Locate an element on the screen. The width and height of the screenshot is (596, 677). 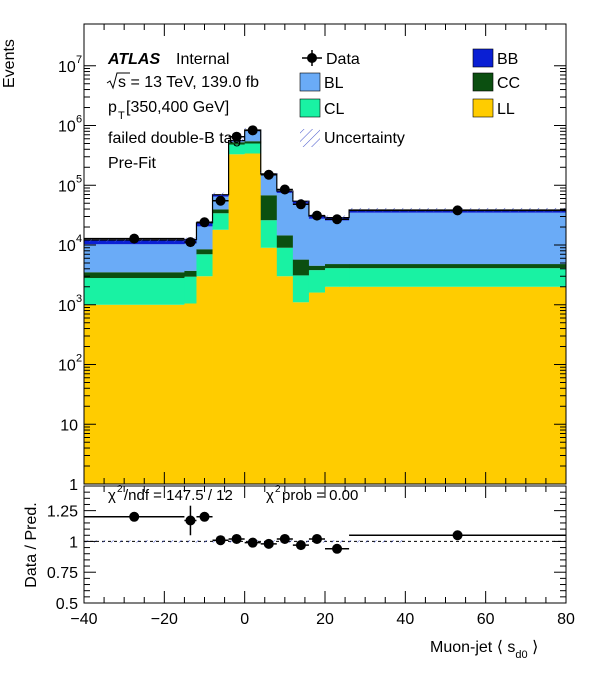
y-tick-exponent-6: 6 is located at coordinates (79, 120).